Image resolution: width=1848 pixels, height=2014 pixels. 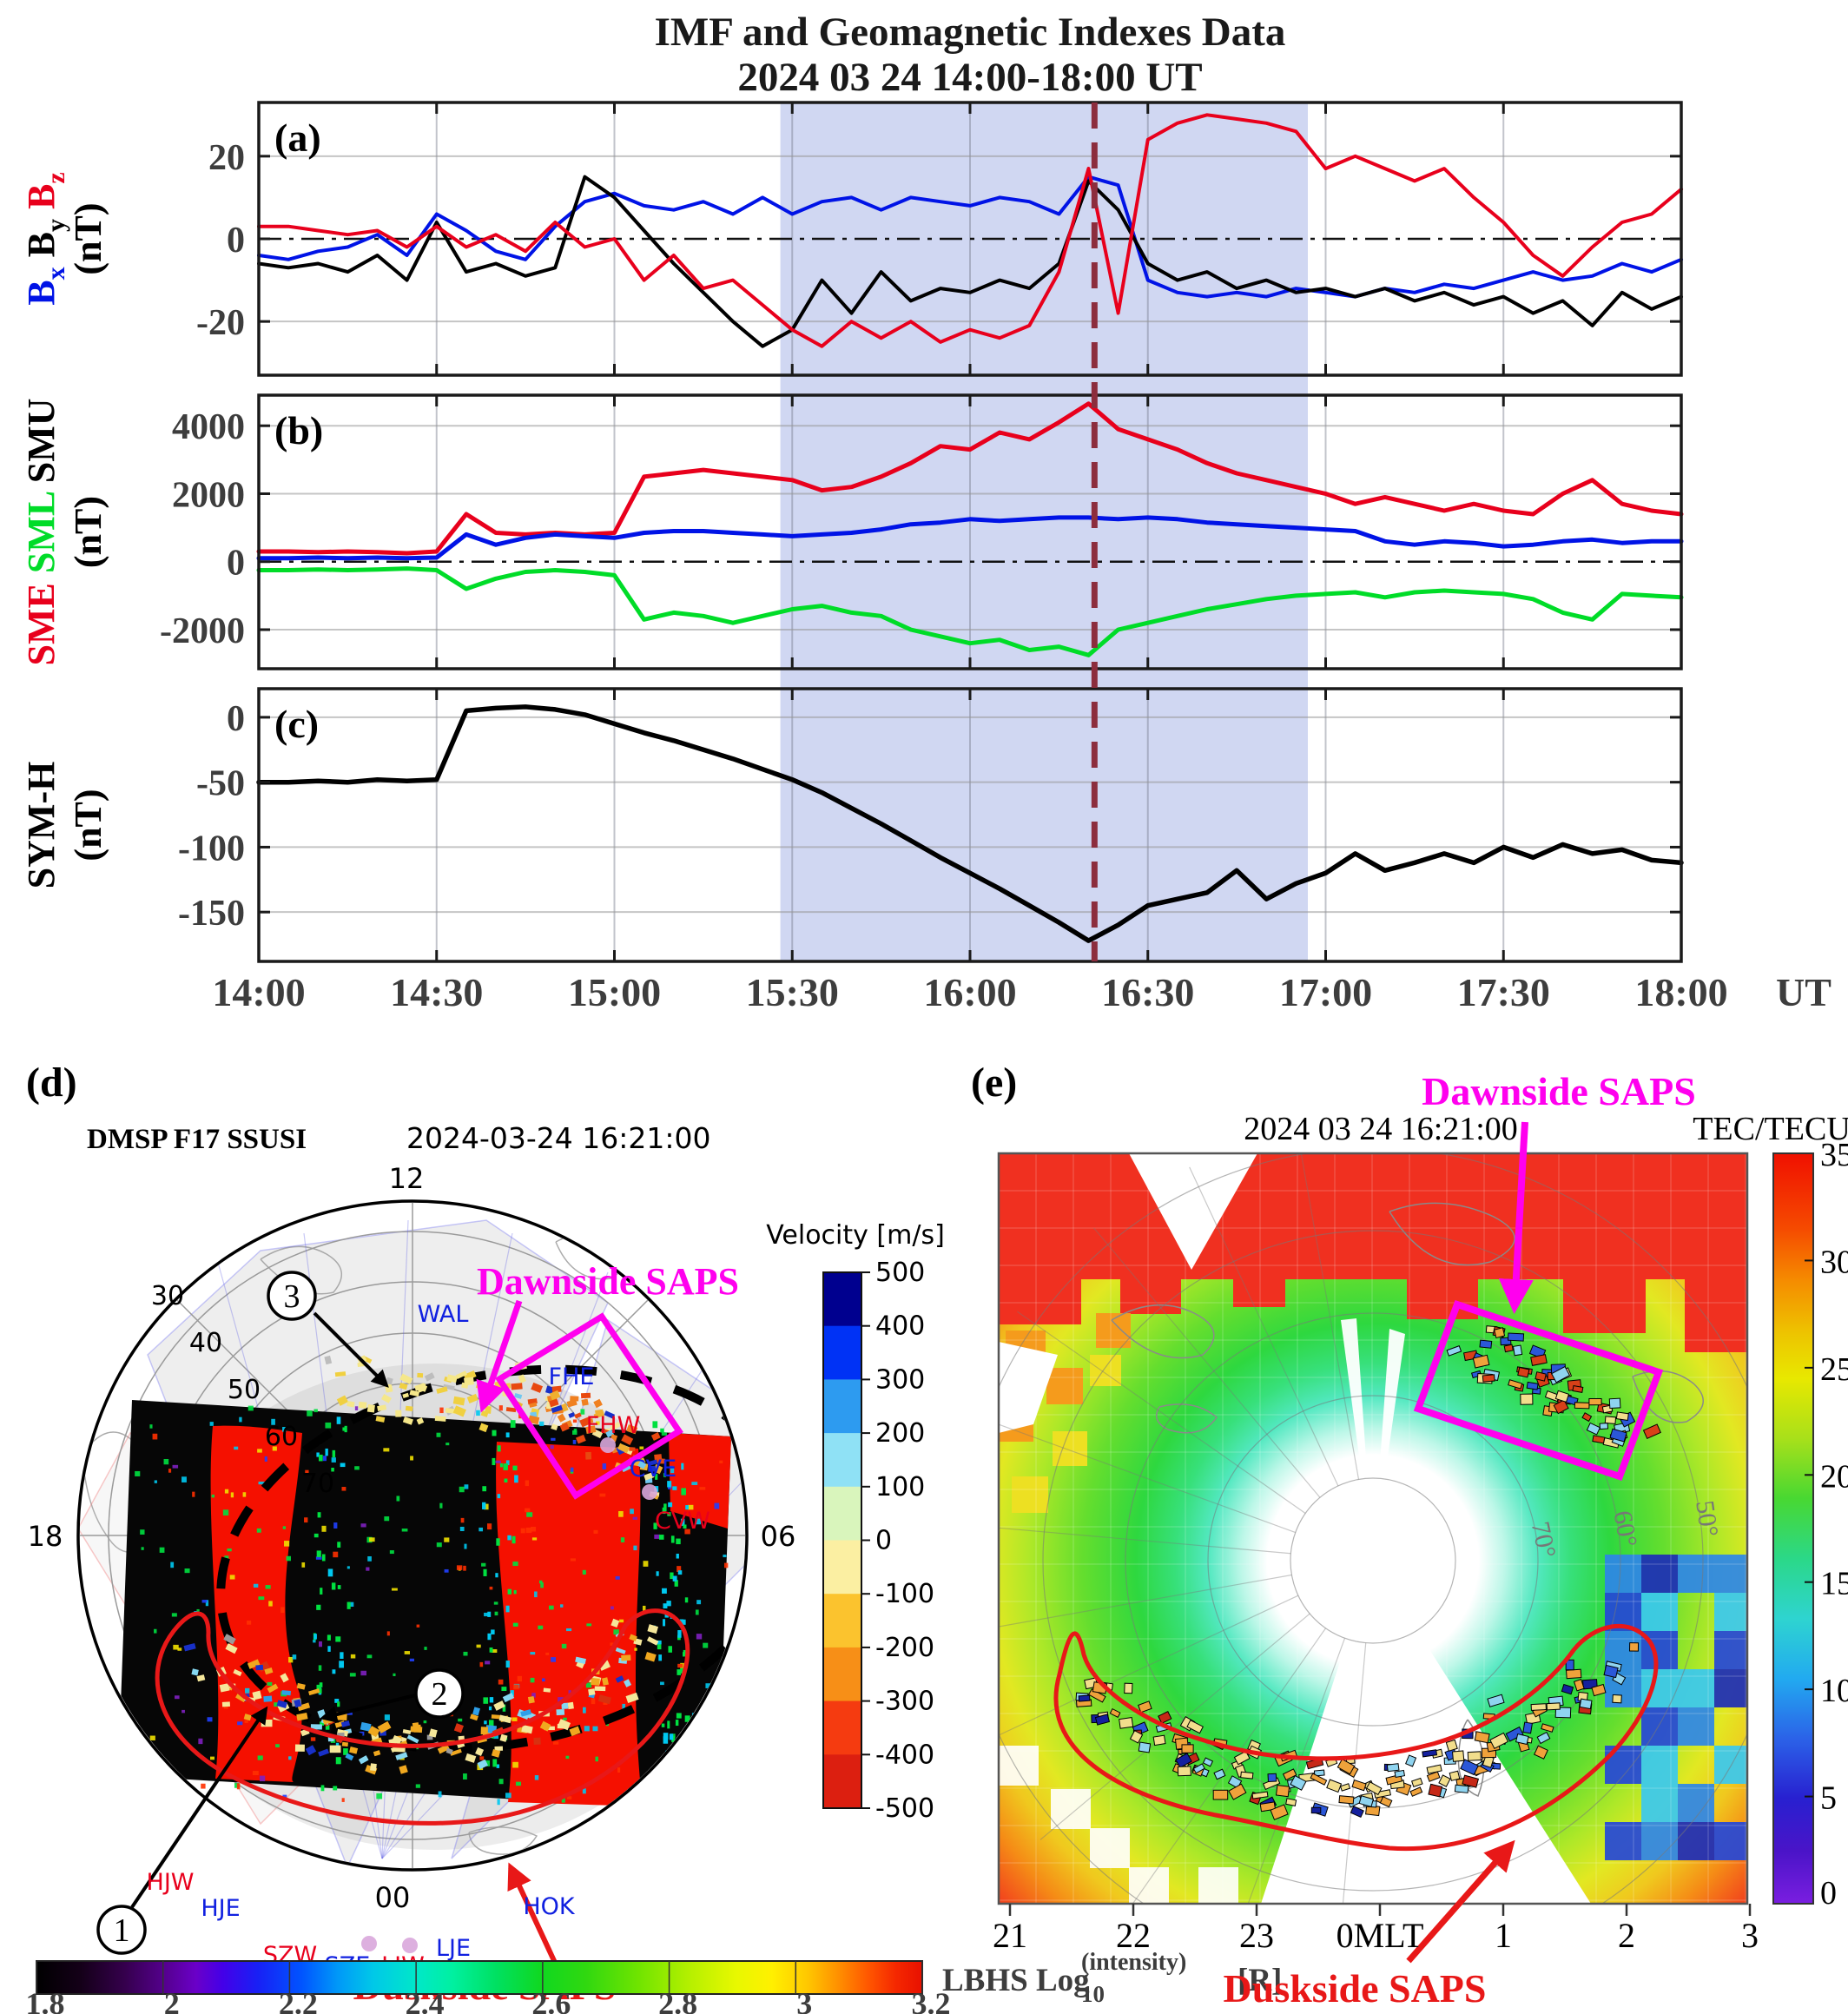 What do you see at coordinates (45, 238) in the screenshot?
I see `ylabel-a: Bx By Bz` at bounding box center [45, 238].